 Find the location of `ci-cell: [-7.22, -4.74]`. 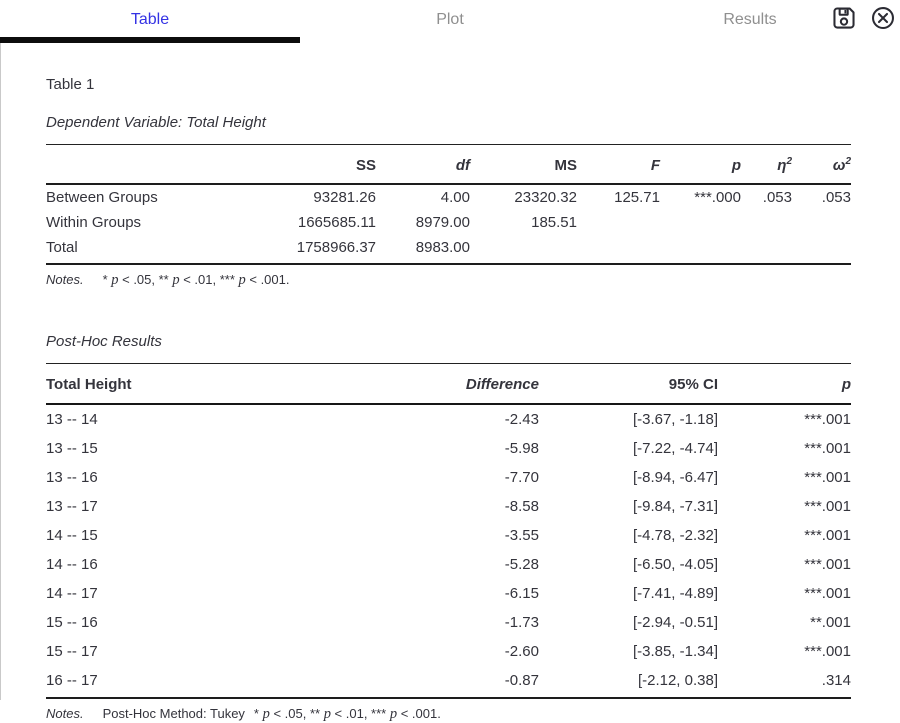

ci-cell: [-7.22, -4.74] is located at coordinates (675, 448).